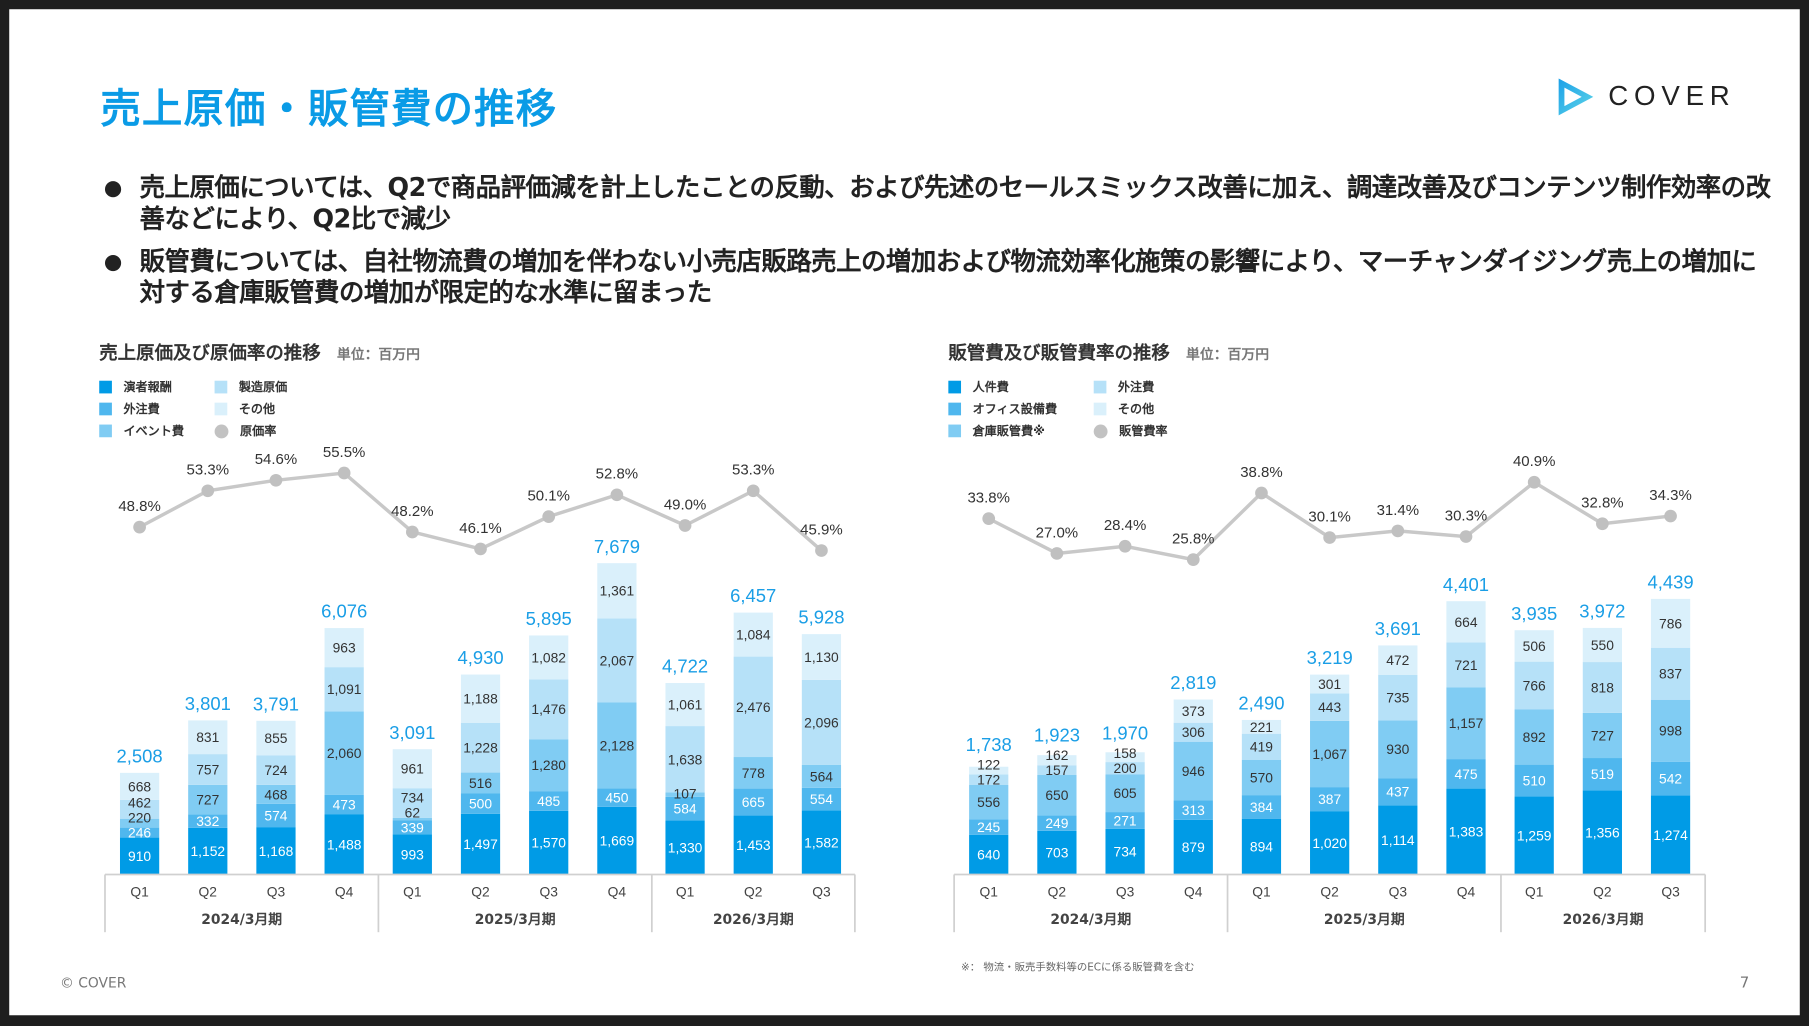  What do you see at coordinates (1125, 732) in the screenshot?
I see `total-label: 1,970` at bounding box center [1125, 732].